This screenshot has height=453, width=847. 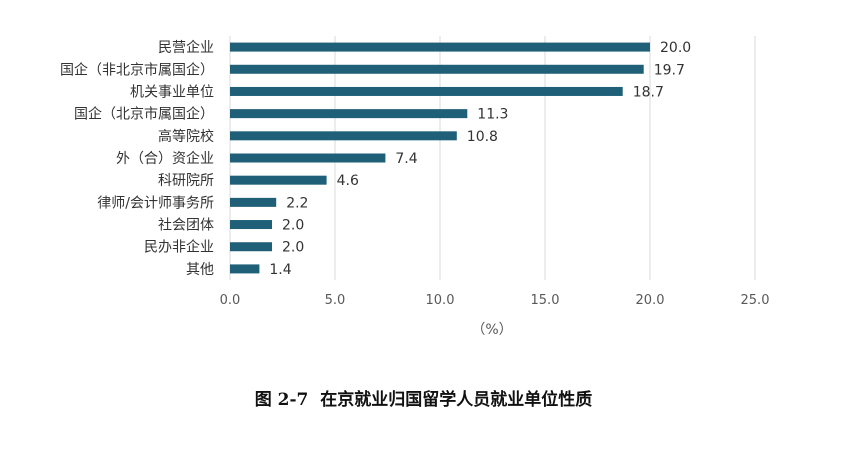 I want to click on category-label: 国企（北京市属国企）, so click(x=144, y=114).